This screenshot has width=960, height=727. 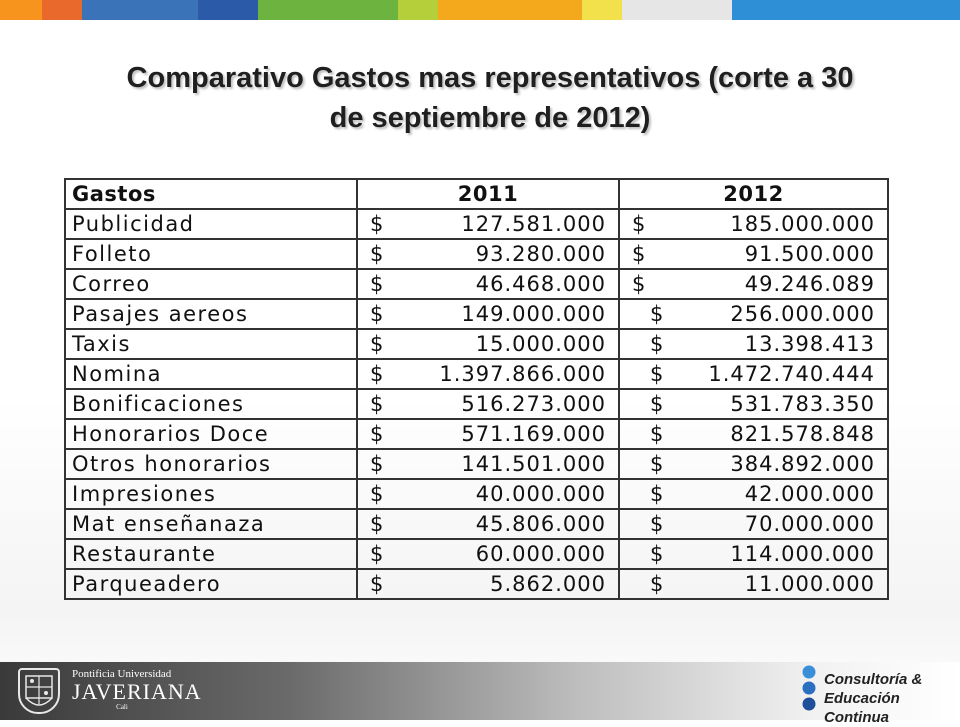 What do you see at coordinates (122, 707) in the screenshot?
I see `university-city: Cali` at bounding box center [122, 707].